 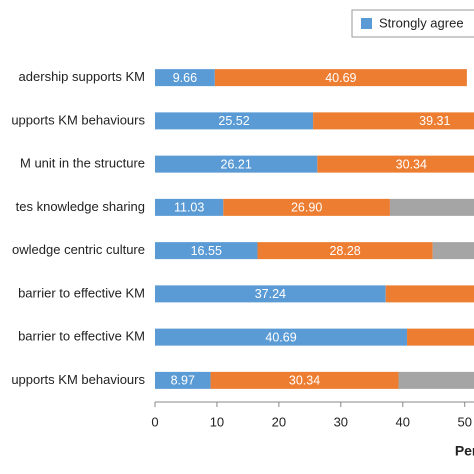 I want to click on x-tick-label: 20, so click(x=279, y=421).